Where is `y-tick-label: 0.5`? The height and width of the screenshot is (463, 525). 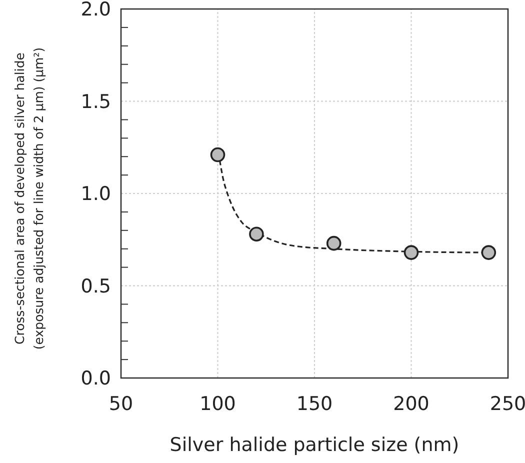 y-tick-label: 0.5 is located at coordinates (95, 286).